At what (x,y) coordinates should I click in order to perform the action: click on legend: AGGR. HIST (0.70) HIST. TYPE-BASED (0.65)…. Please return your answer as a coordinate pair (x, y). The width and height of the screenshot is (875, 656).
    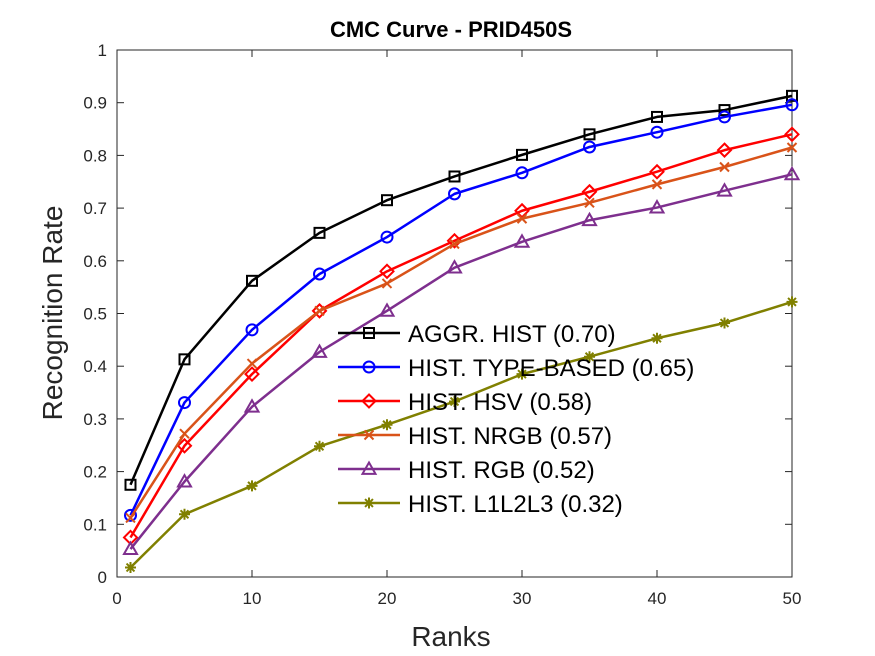
    Looking at the image, I should click on (516, 419).